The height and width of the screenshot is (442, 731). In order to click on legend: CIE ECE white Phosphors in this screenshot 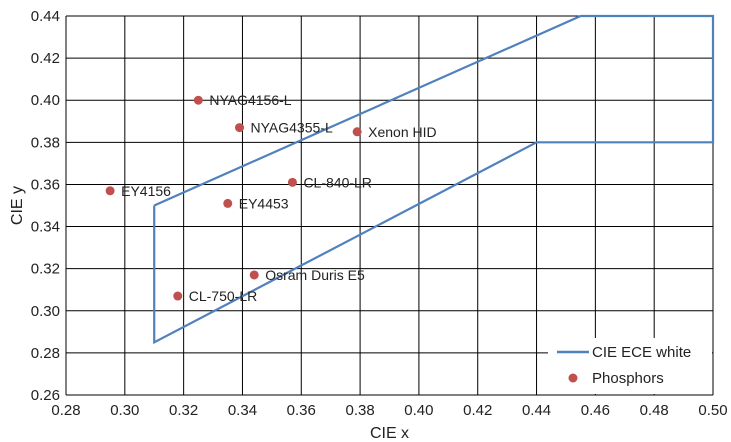, I will do `click(630, 366)`.